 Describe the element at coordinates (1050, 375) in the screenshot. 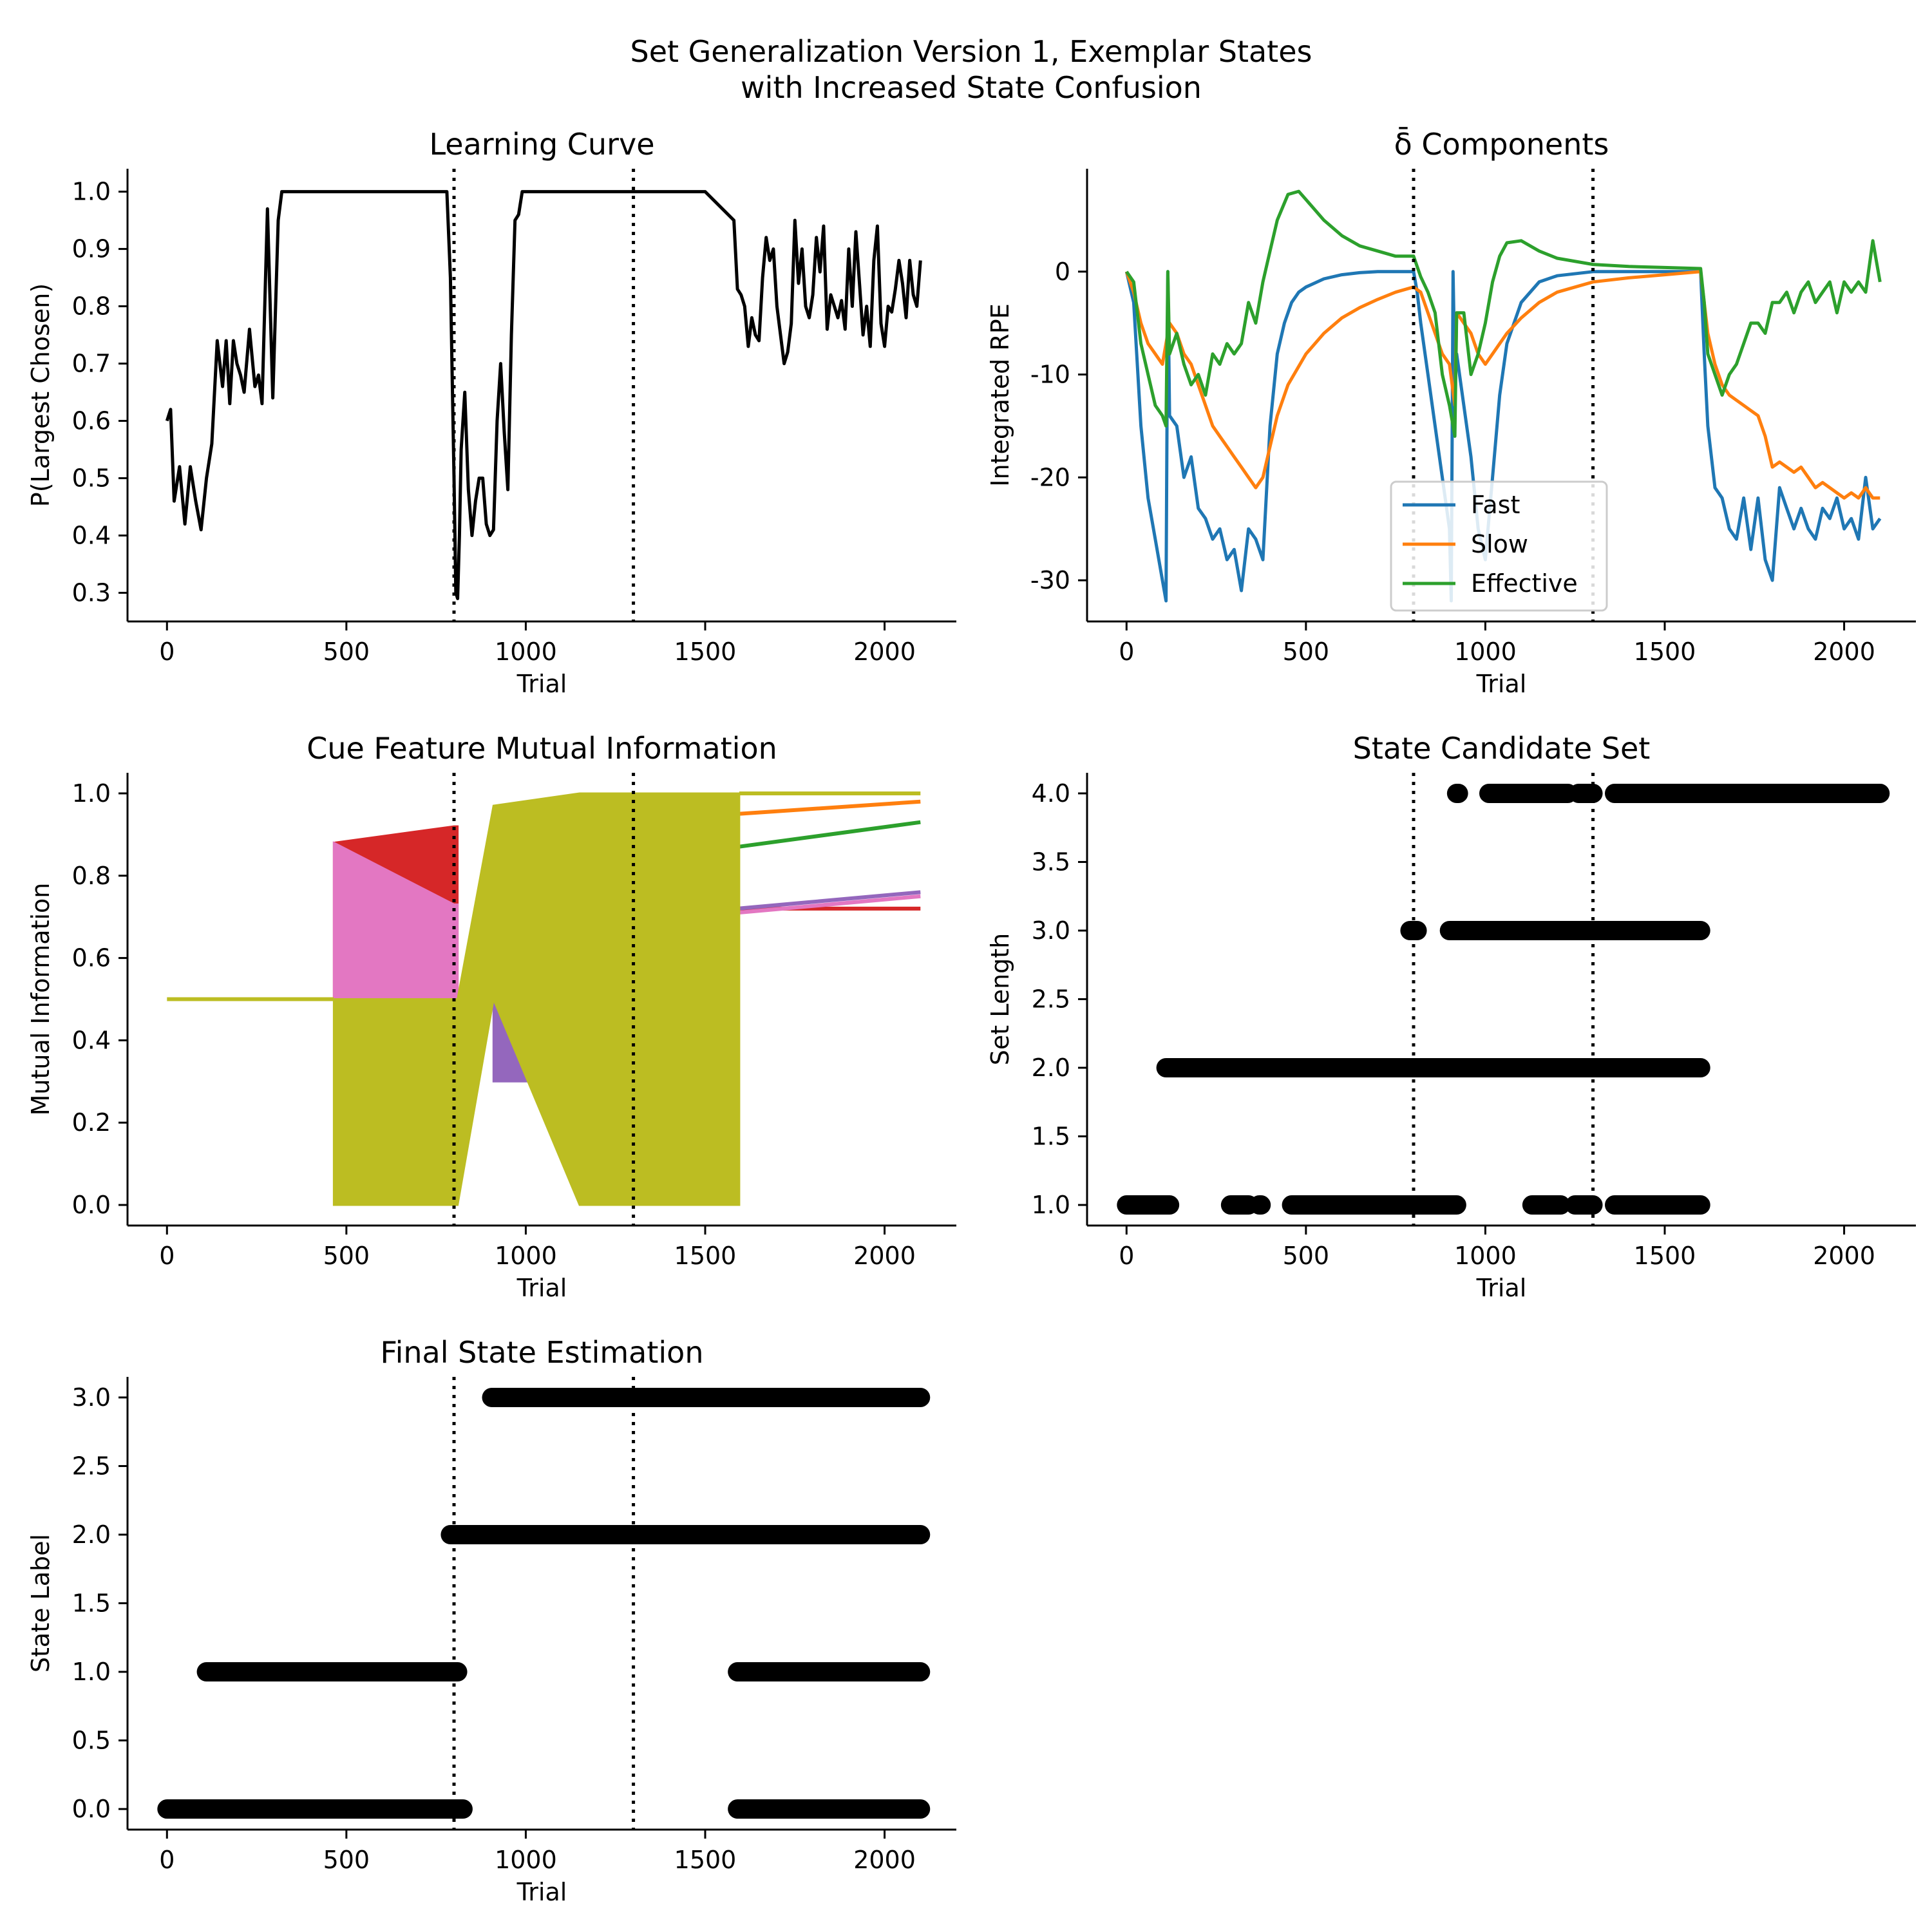

I see `y-tick-label: -10` at that location.